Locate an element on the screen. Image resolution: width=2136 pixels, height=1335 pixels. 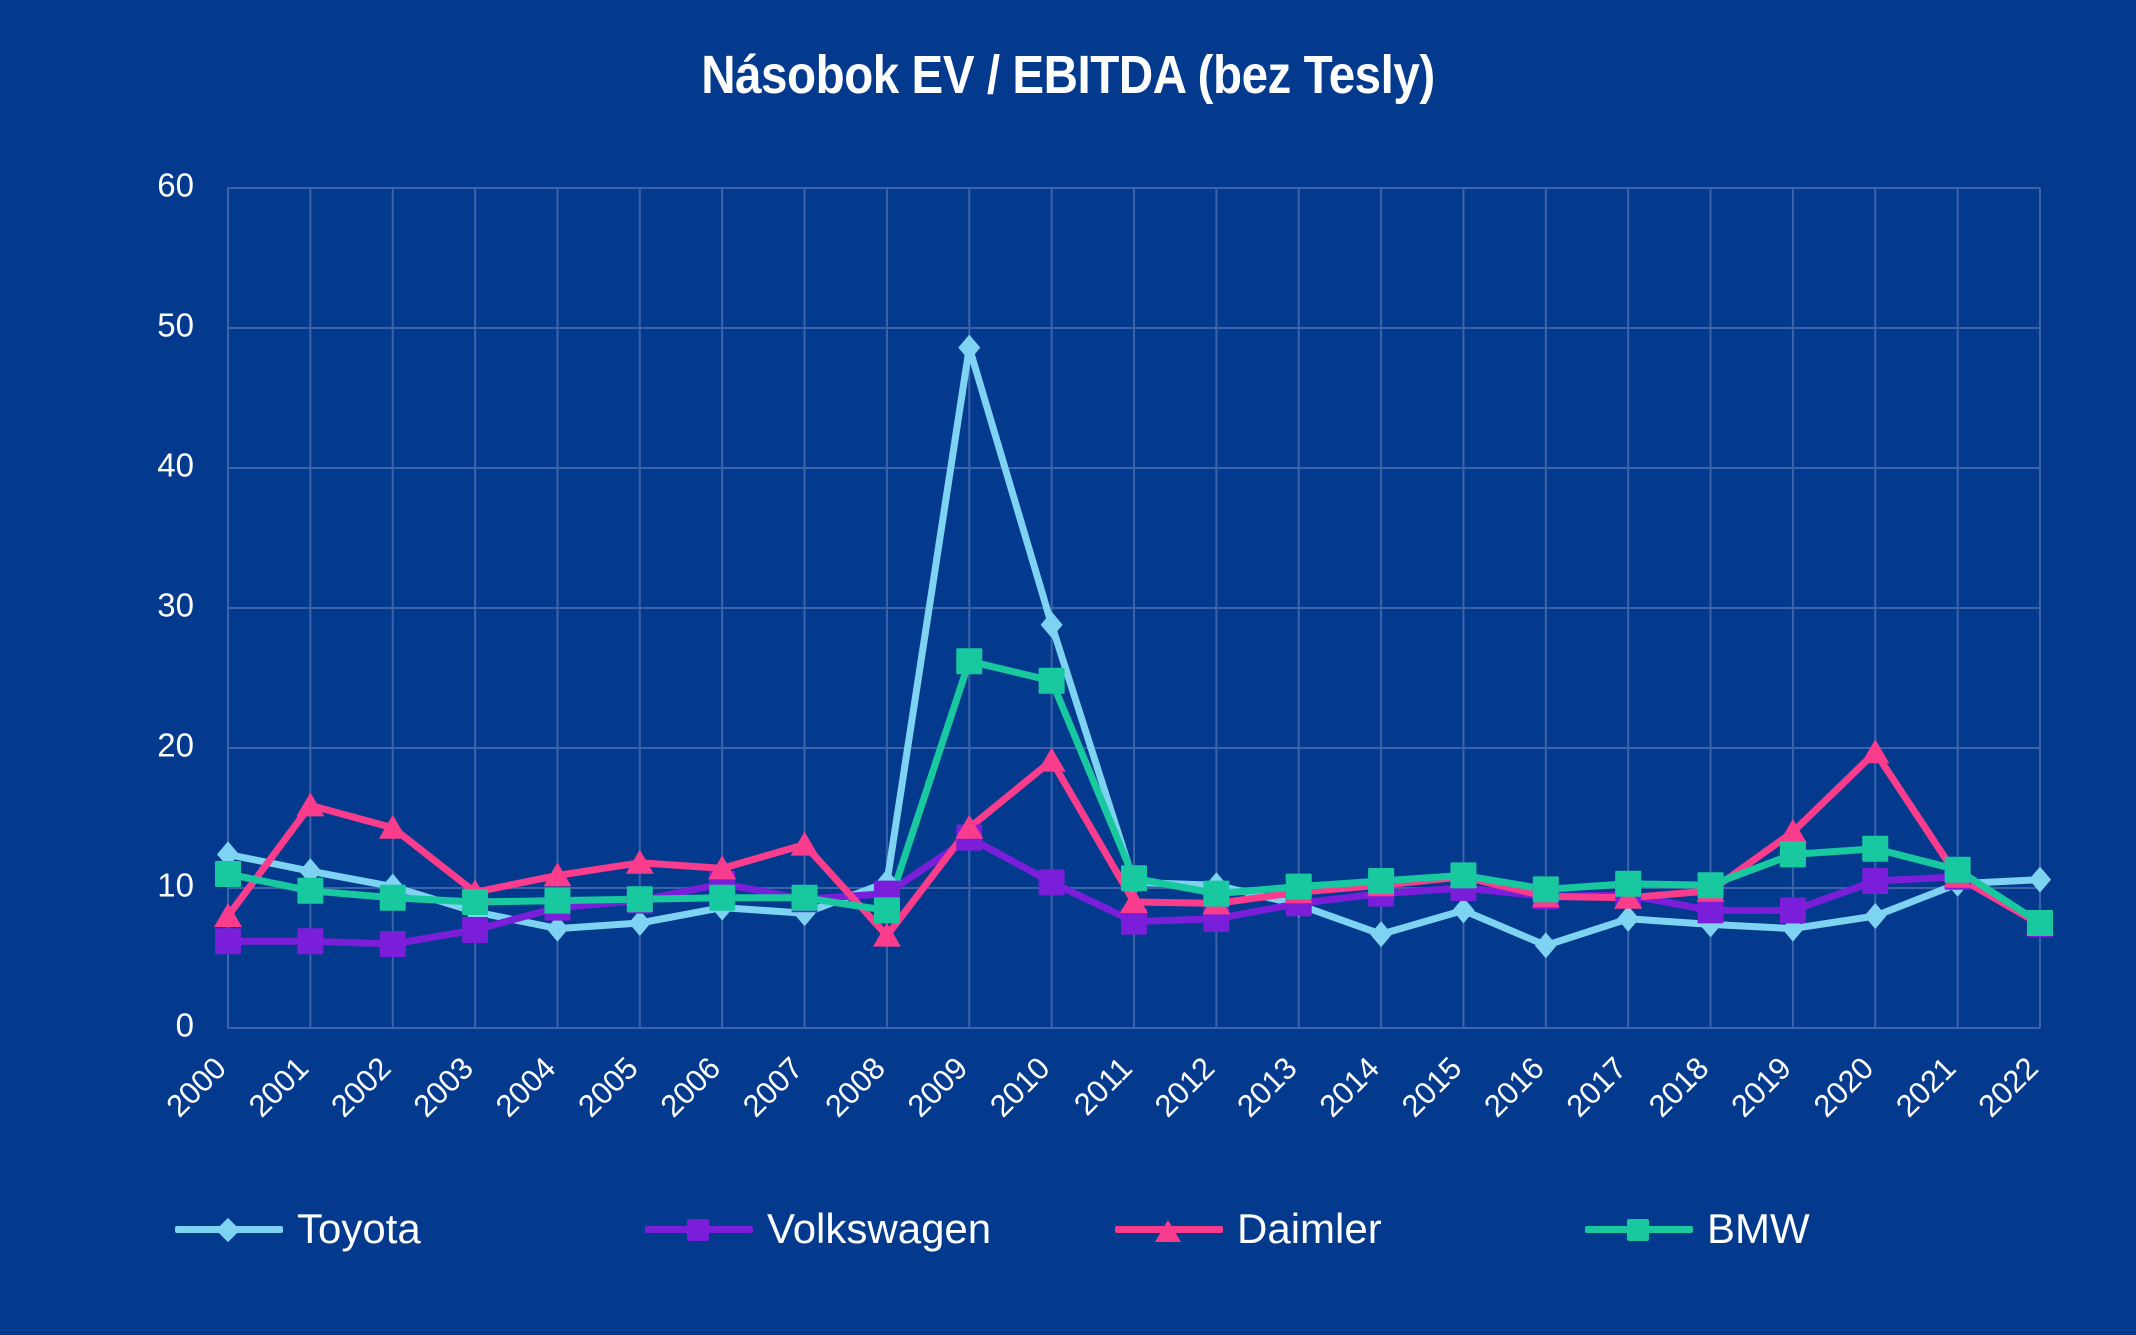
legend-swatch-toyota is located at coordinates (229, 1229).